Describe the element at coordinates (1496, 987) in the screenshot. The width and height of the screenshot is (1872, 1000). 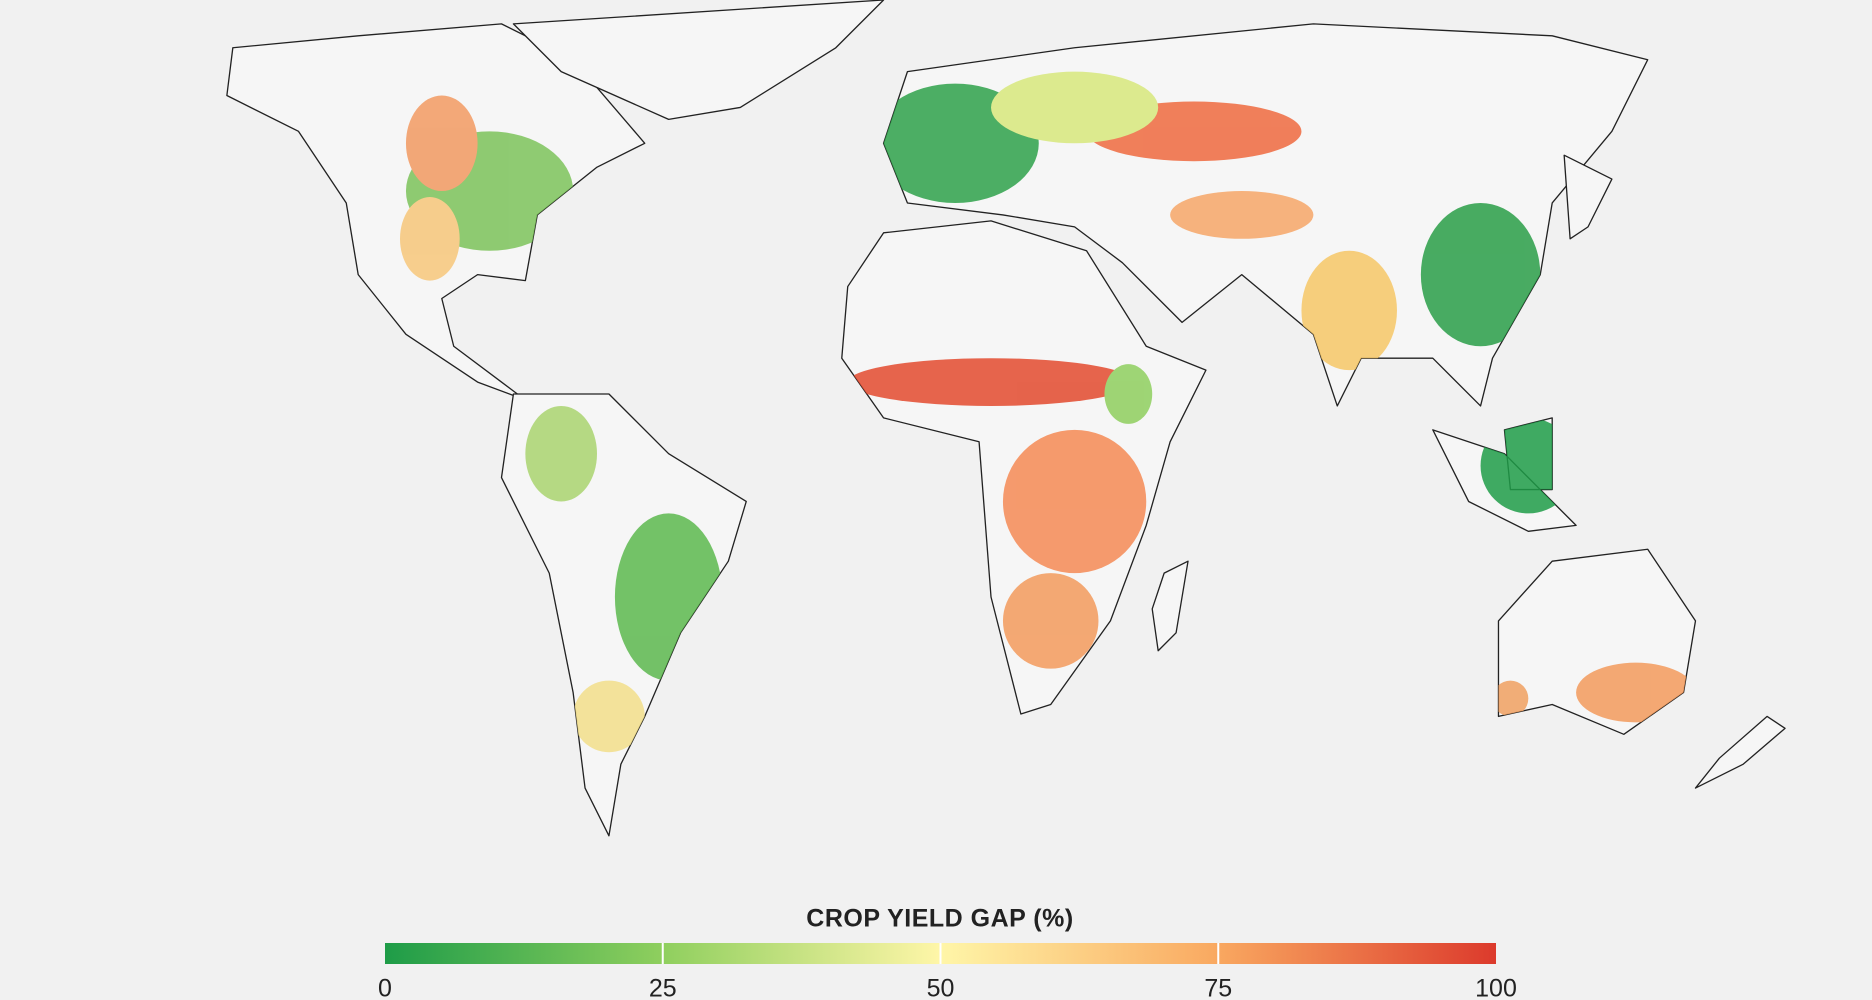
I see `tick-label: 100` at that location.